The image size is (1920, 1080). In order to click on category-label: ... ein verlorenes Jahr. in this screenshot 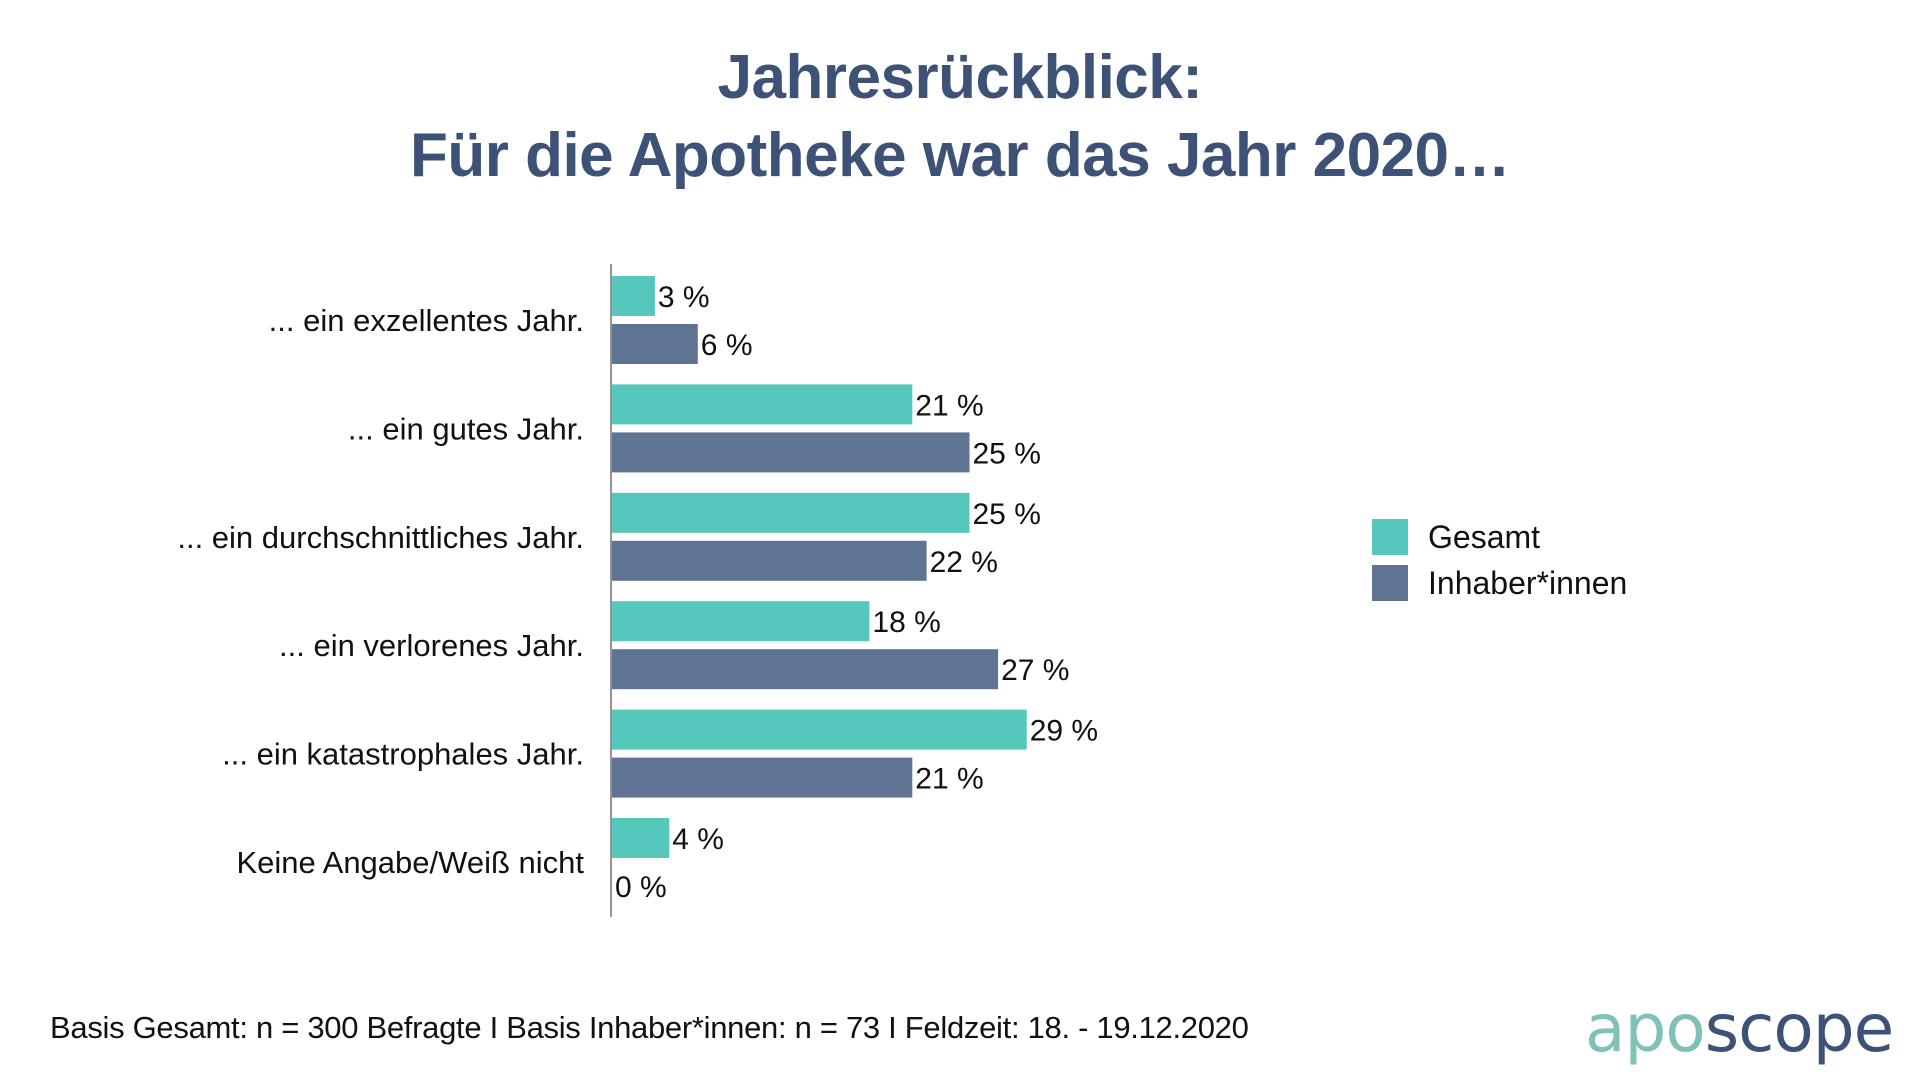, I will do `click(431, 645)`.